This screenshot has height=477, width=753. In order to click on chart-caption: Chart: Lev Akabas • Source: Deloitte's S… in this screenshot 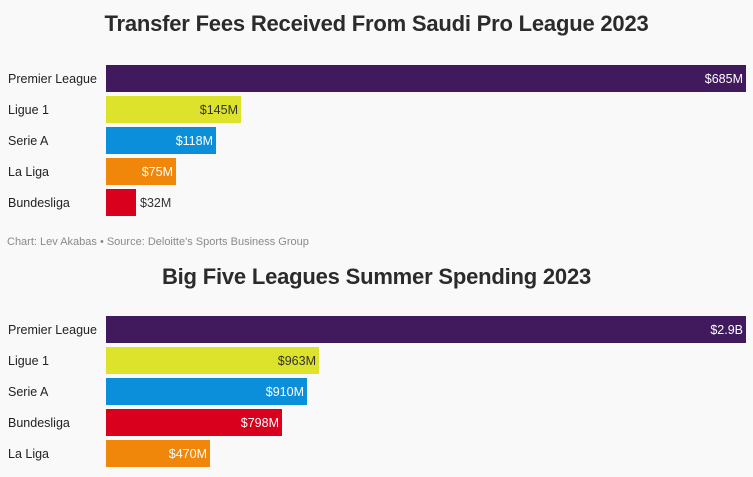, I will do `click(158, 242)`.